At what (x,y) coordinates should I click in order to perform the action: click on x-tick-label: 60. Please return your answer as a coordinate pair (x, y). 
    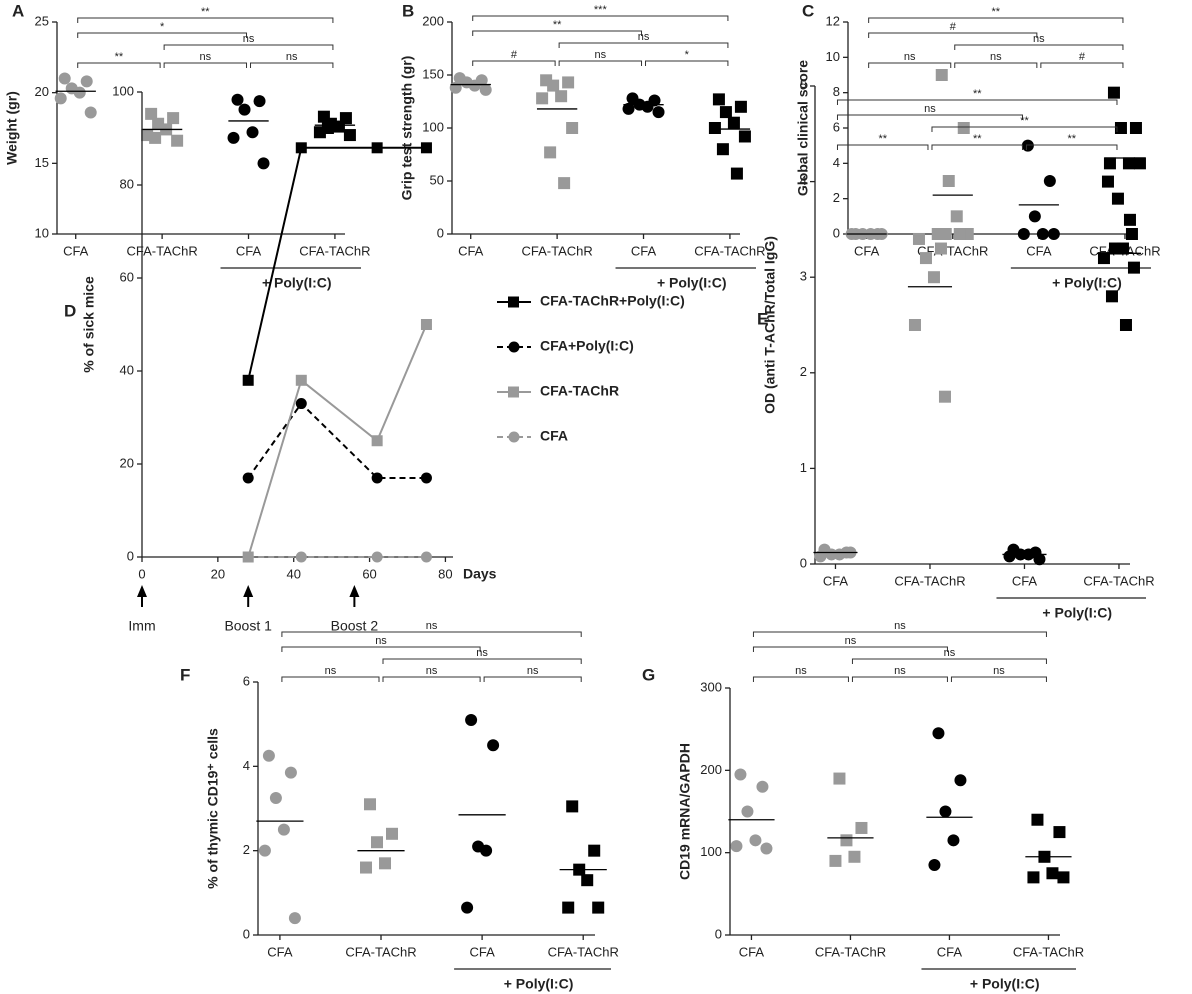
    Looking at the image, I should click on (369, 573).